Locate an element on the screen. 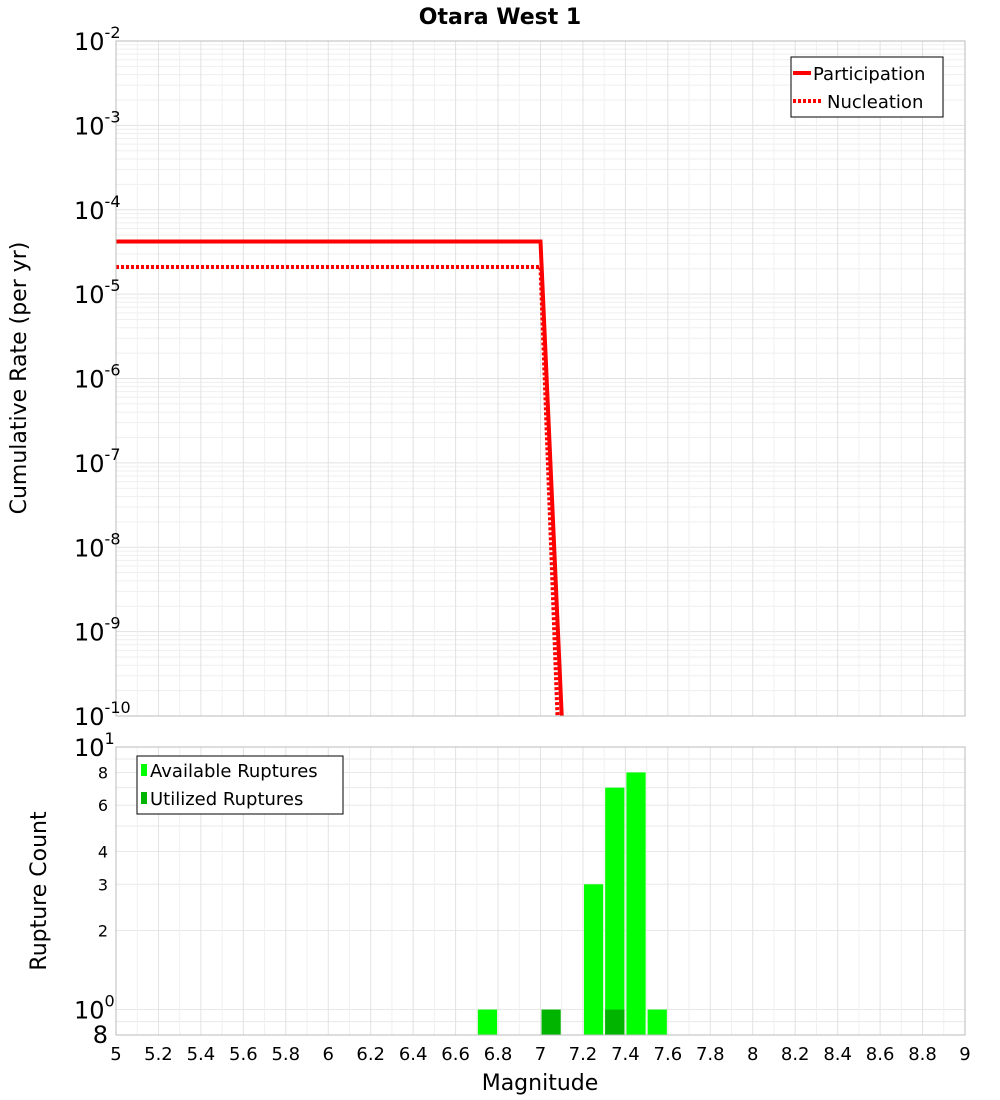  count-y-tick-label: 6 is located at coordinates (103, 805).